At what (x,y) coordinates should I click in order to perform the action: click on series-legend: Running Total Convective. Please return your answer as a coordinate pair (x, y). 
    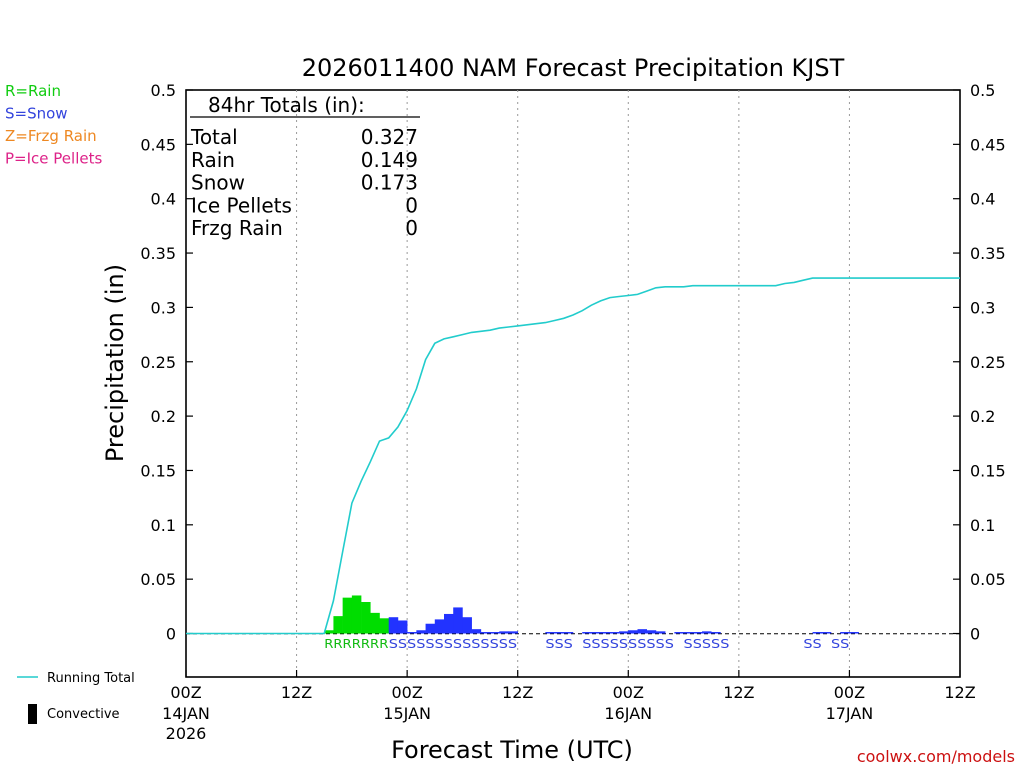
    Looking at the image, I should click on (76, 697).